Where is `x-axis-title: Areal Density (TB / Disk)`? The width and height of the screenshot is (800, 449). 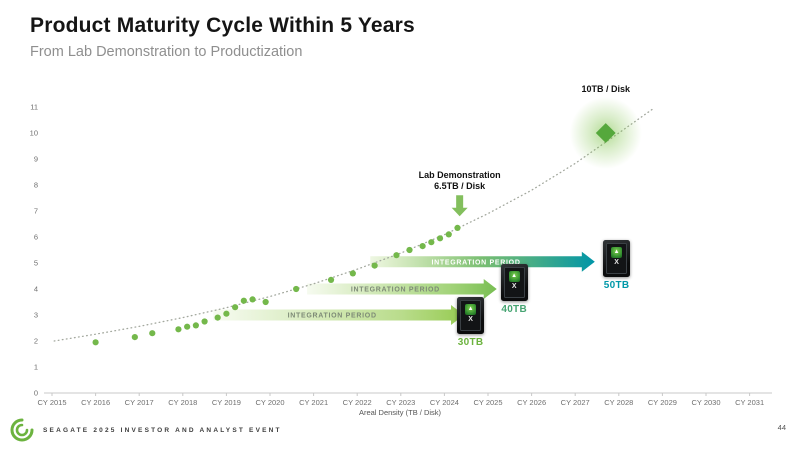 x-axis-title: Areal Density (TB / Disk) is located at coordinates (400, 412).